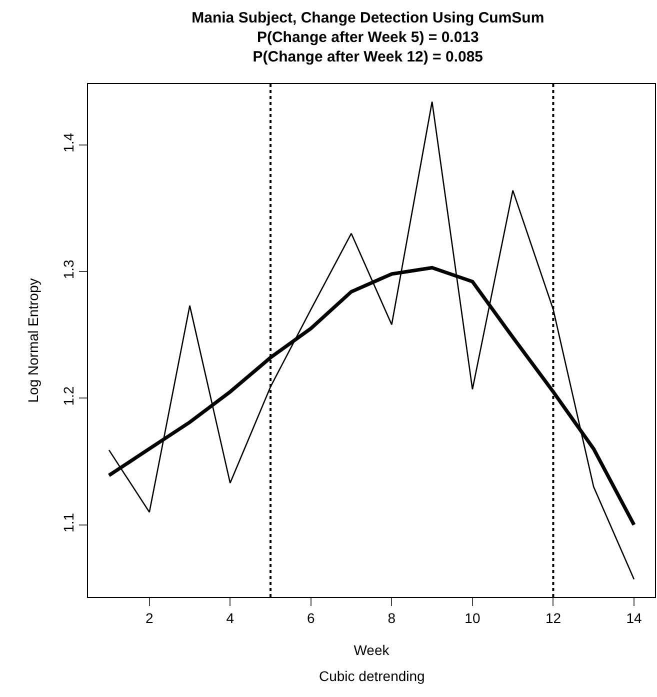 Image resolution: width=657 pixels, height=697 pixels. I want to click on y-tick-label: 1.3, so click(68, 269).